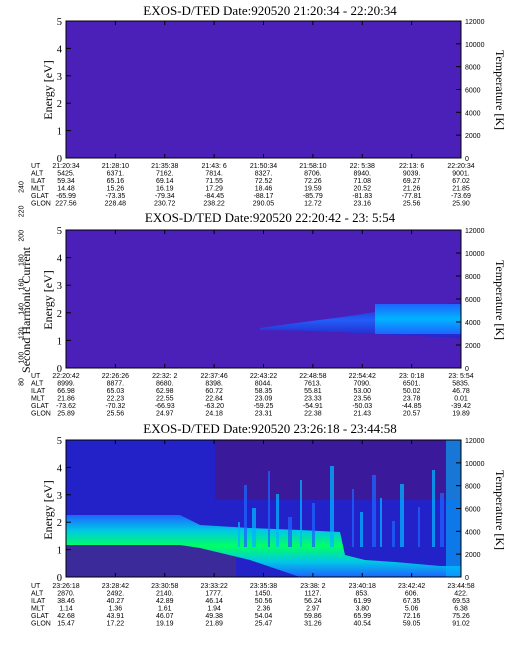  What do you see at coordinates (312, 166) in the screenshot?
I see `info-row-value: 21:58:10` at bounding box center [312, 166].